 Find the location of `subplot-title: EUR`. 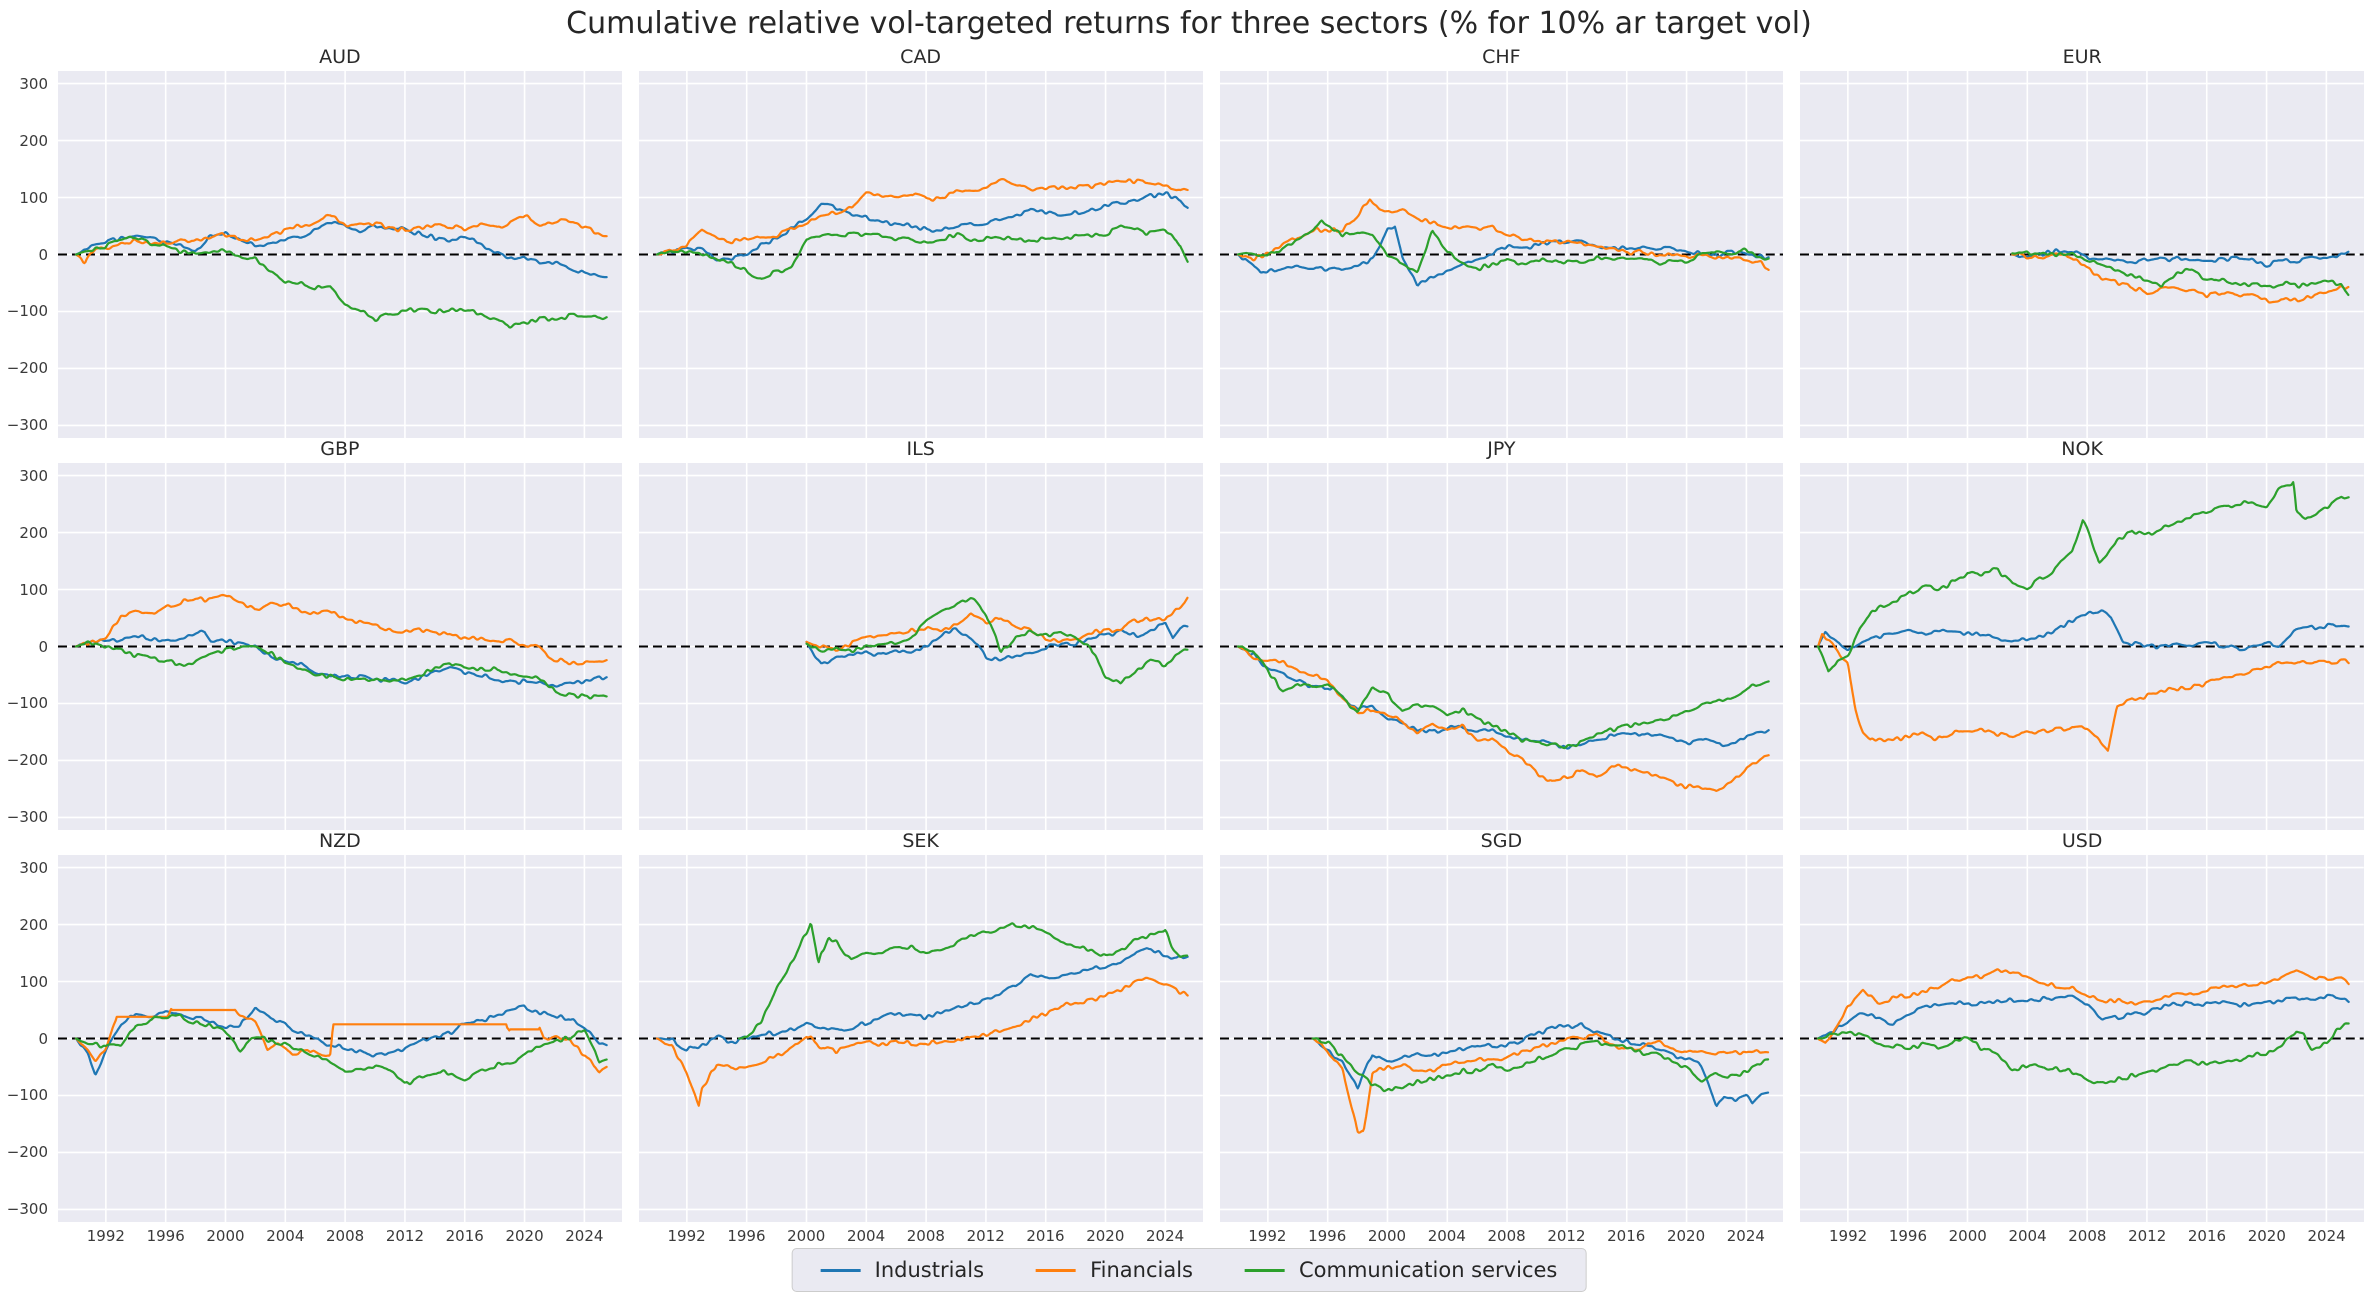

subplot-title: EUR is located at coordinates (2082, 57).